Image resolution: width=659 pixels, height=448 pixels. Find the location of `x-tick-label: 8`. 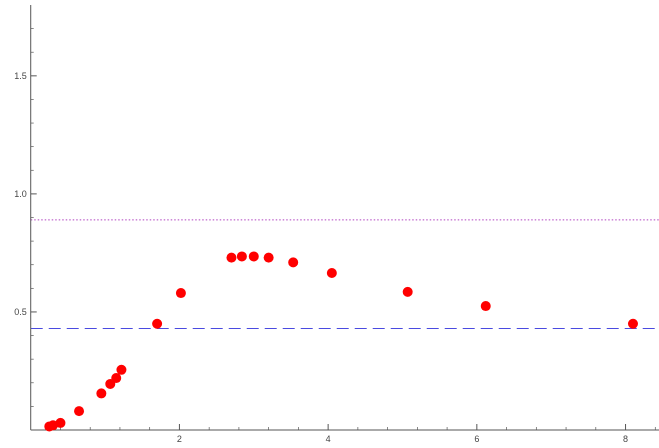

x-tick-label: 8 is located at coordinates (625, 439).